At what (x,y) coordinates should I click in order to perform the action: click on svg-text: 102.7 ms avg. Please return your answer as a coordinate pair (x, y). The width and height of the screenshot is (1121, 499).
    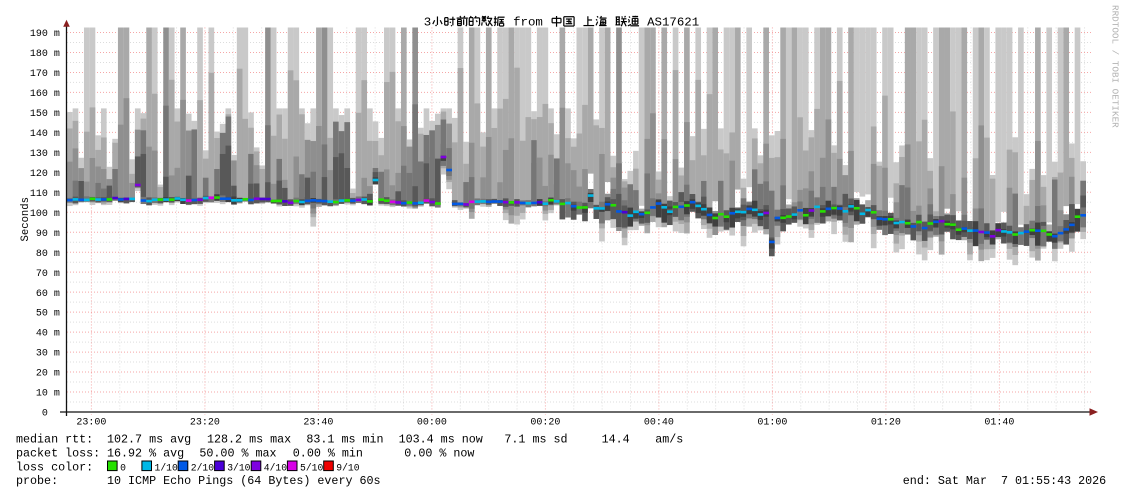
    Looking at the image, I should click on (149, 440).